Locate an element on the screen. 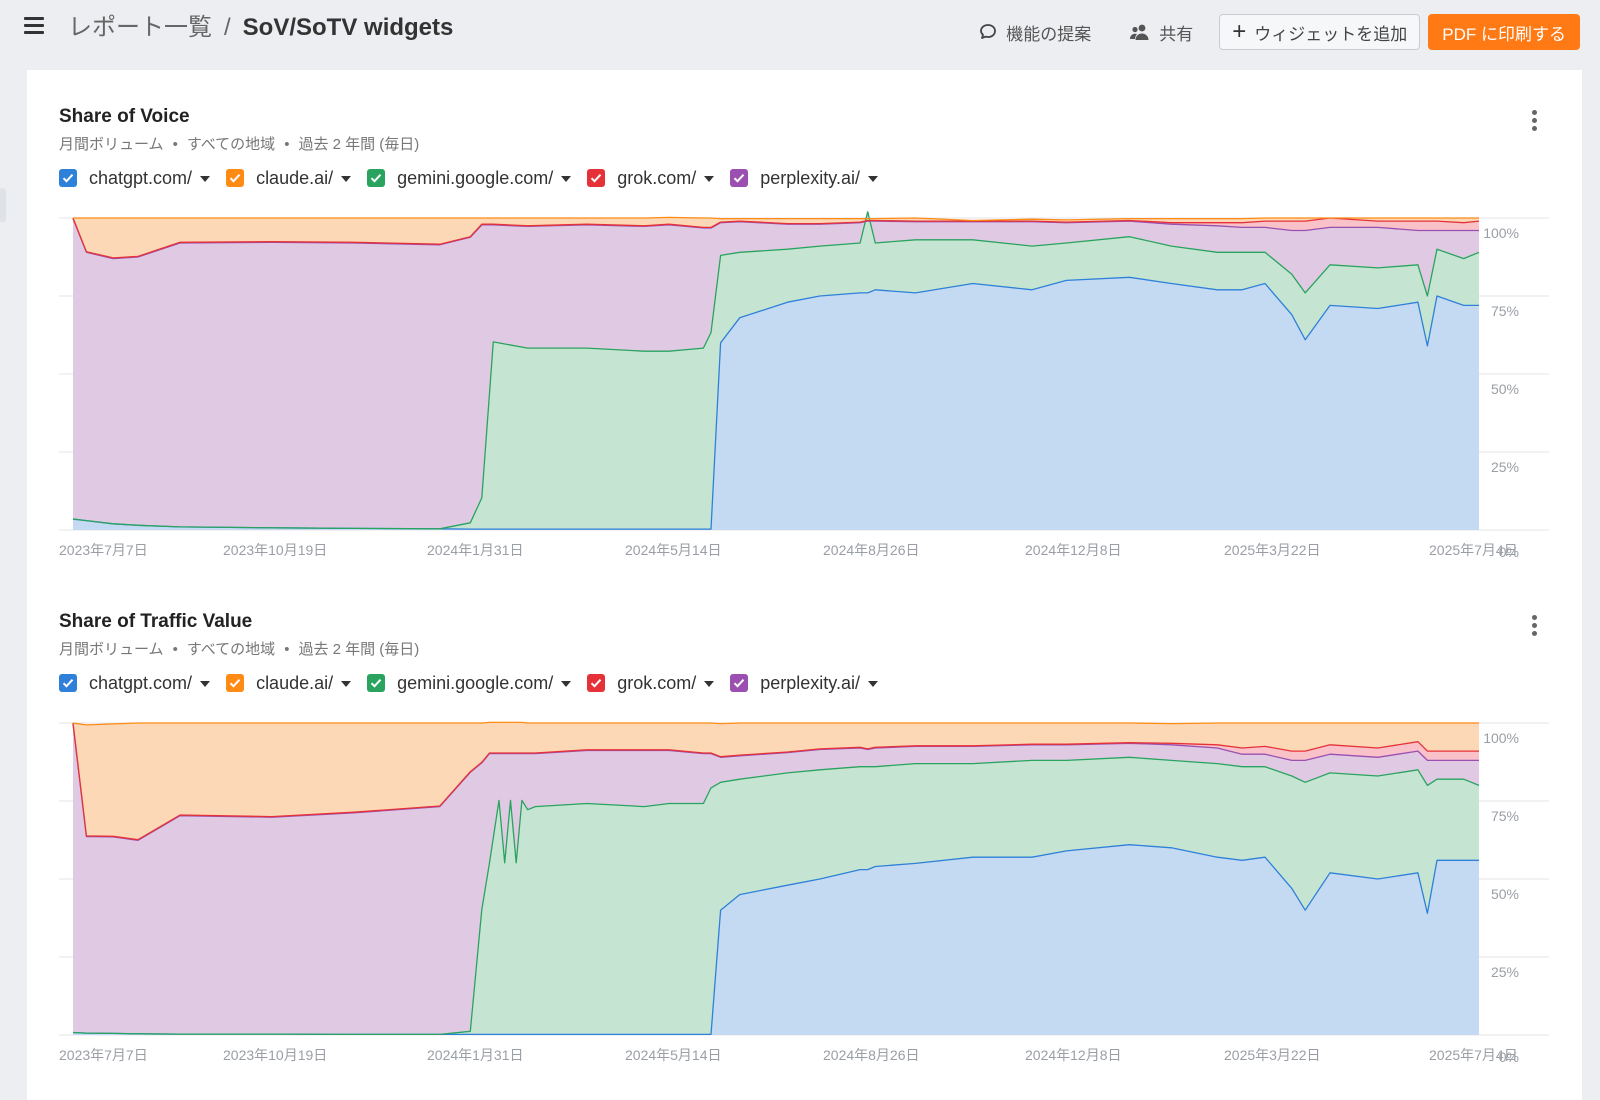 Image resolution: width=1600 pixels, height=1100 pixels. menu-icon is located at coordinates (35, 28).